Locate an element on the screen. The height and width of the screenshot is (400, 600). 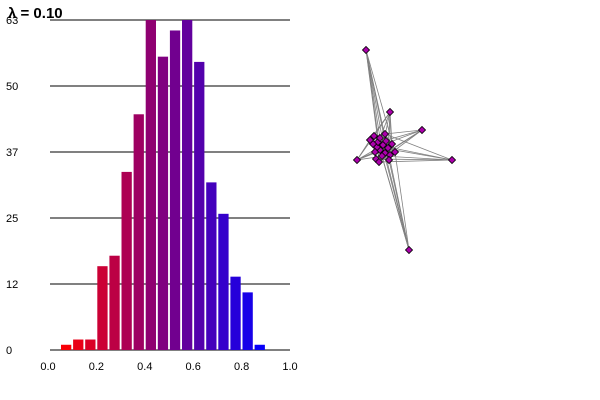
y-tick-label: 50 is located at coordinates (12, 87).